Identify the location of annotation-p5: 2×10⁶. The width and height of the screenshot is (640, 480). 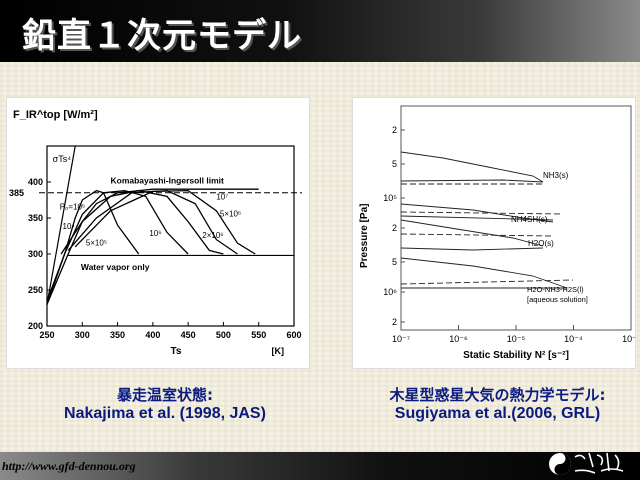
(212, 235).